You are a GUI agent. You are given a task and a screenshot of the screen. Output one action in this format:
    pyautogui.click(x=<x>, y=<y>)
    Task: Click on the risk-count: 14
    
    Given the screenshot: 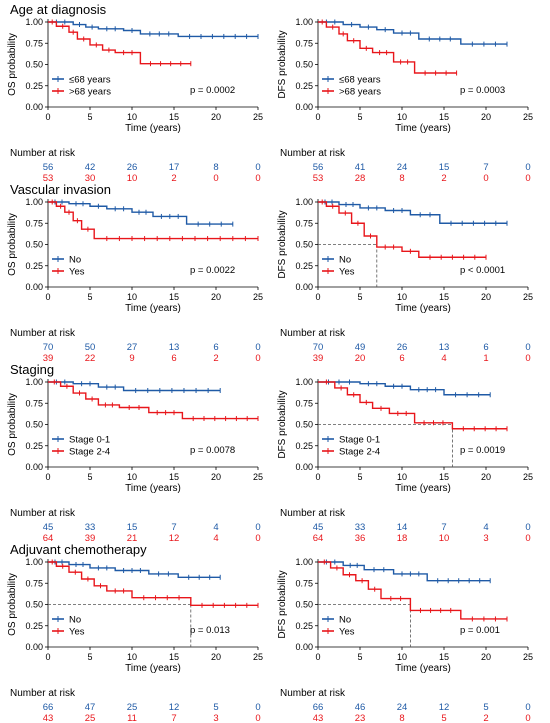 What is the action you would take?
    pyautogui.click(x=402, y=527)
    